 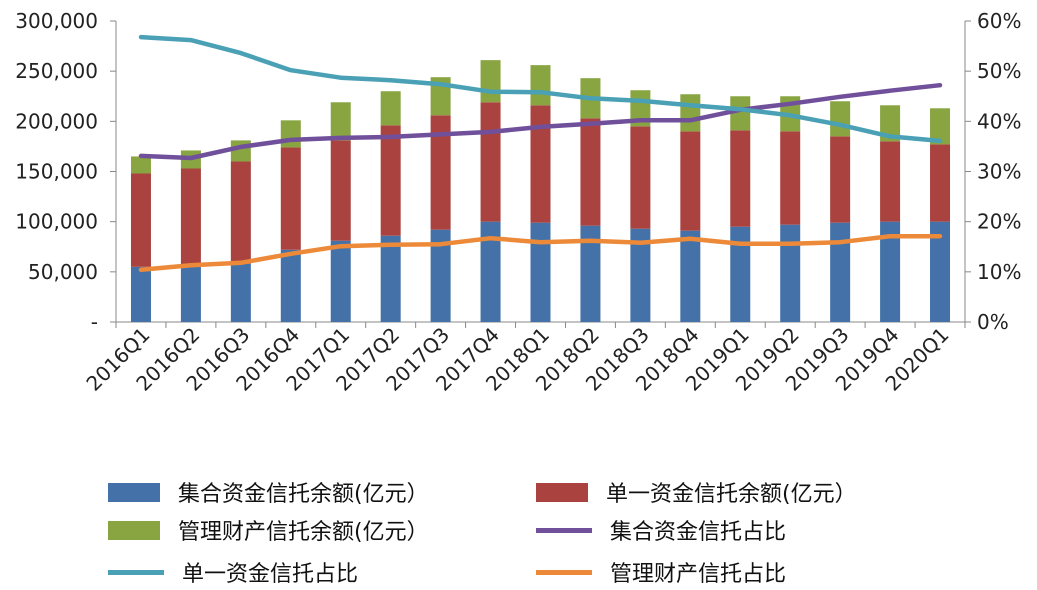 I want to click on legend-item-single: 单一资金信托余额(亿元）, so click(x=696, y=492).